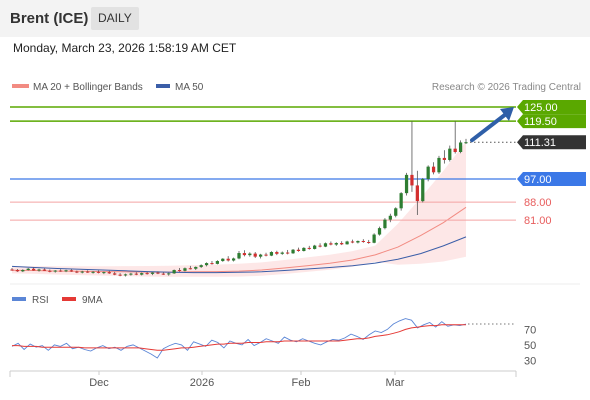  Describe the element at coordinates (88, 87) in the screenshot. I see `ma20-legend-label: MA 20 + Bollinger Bands` at that location.